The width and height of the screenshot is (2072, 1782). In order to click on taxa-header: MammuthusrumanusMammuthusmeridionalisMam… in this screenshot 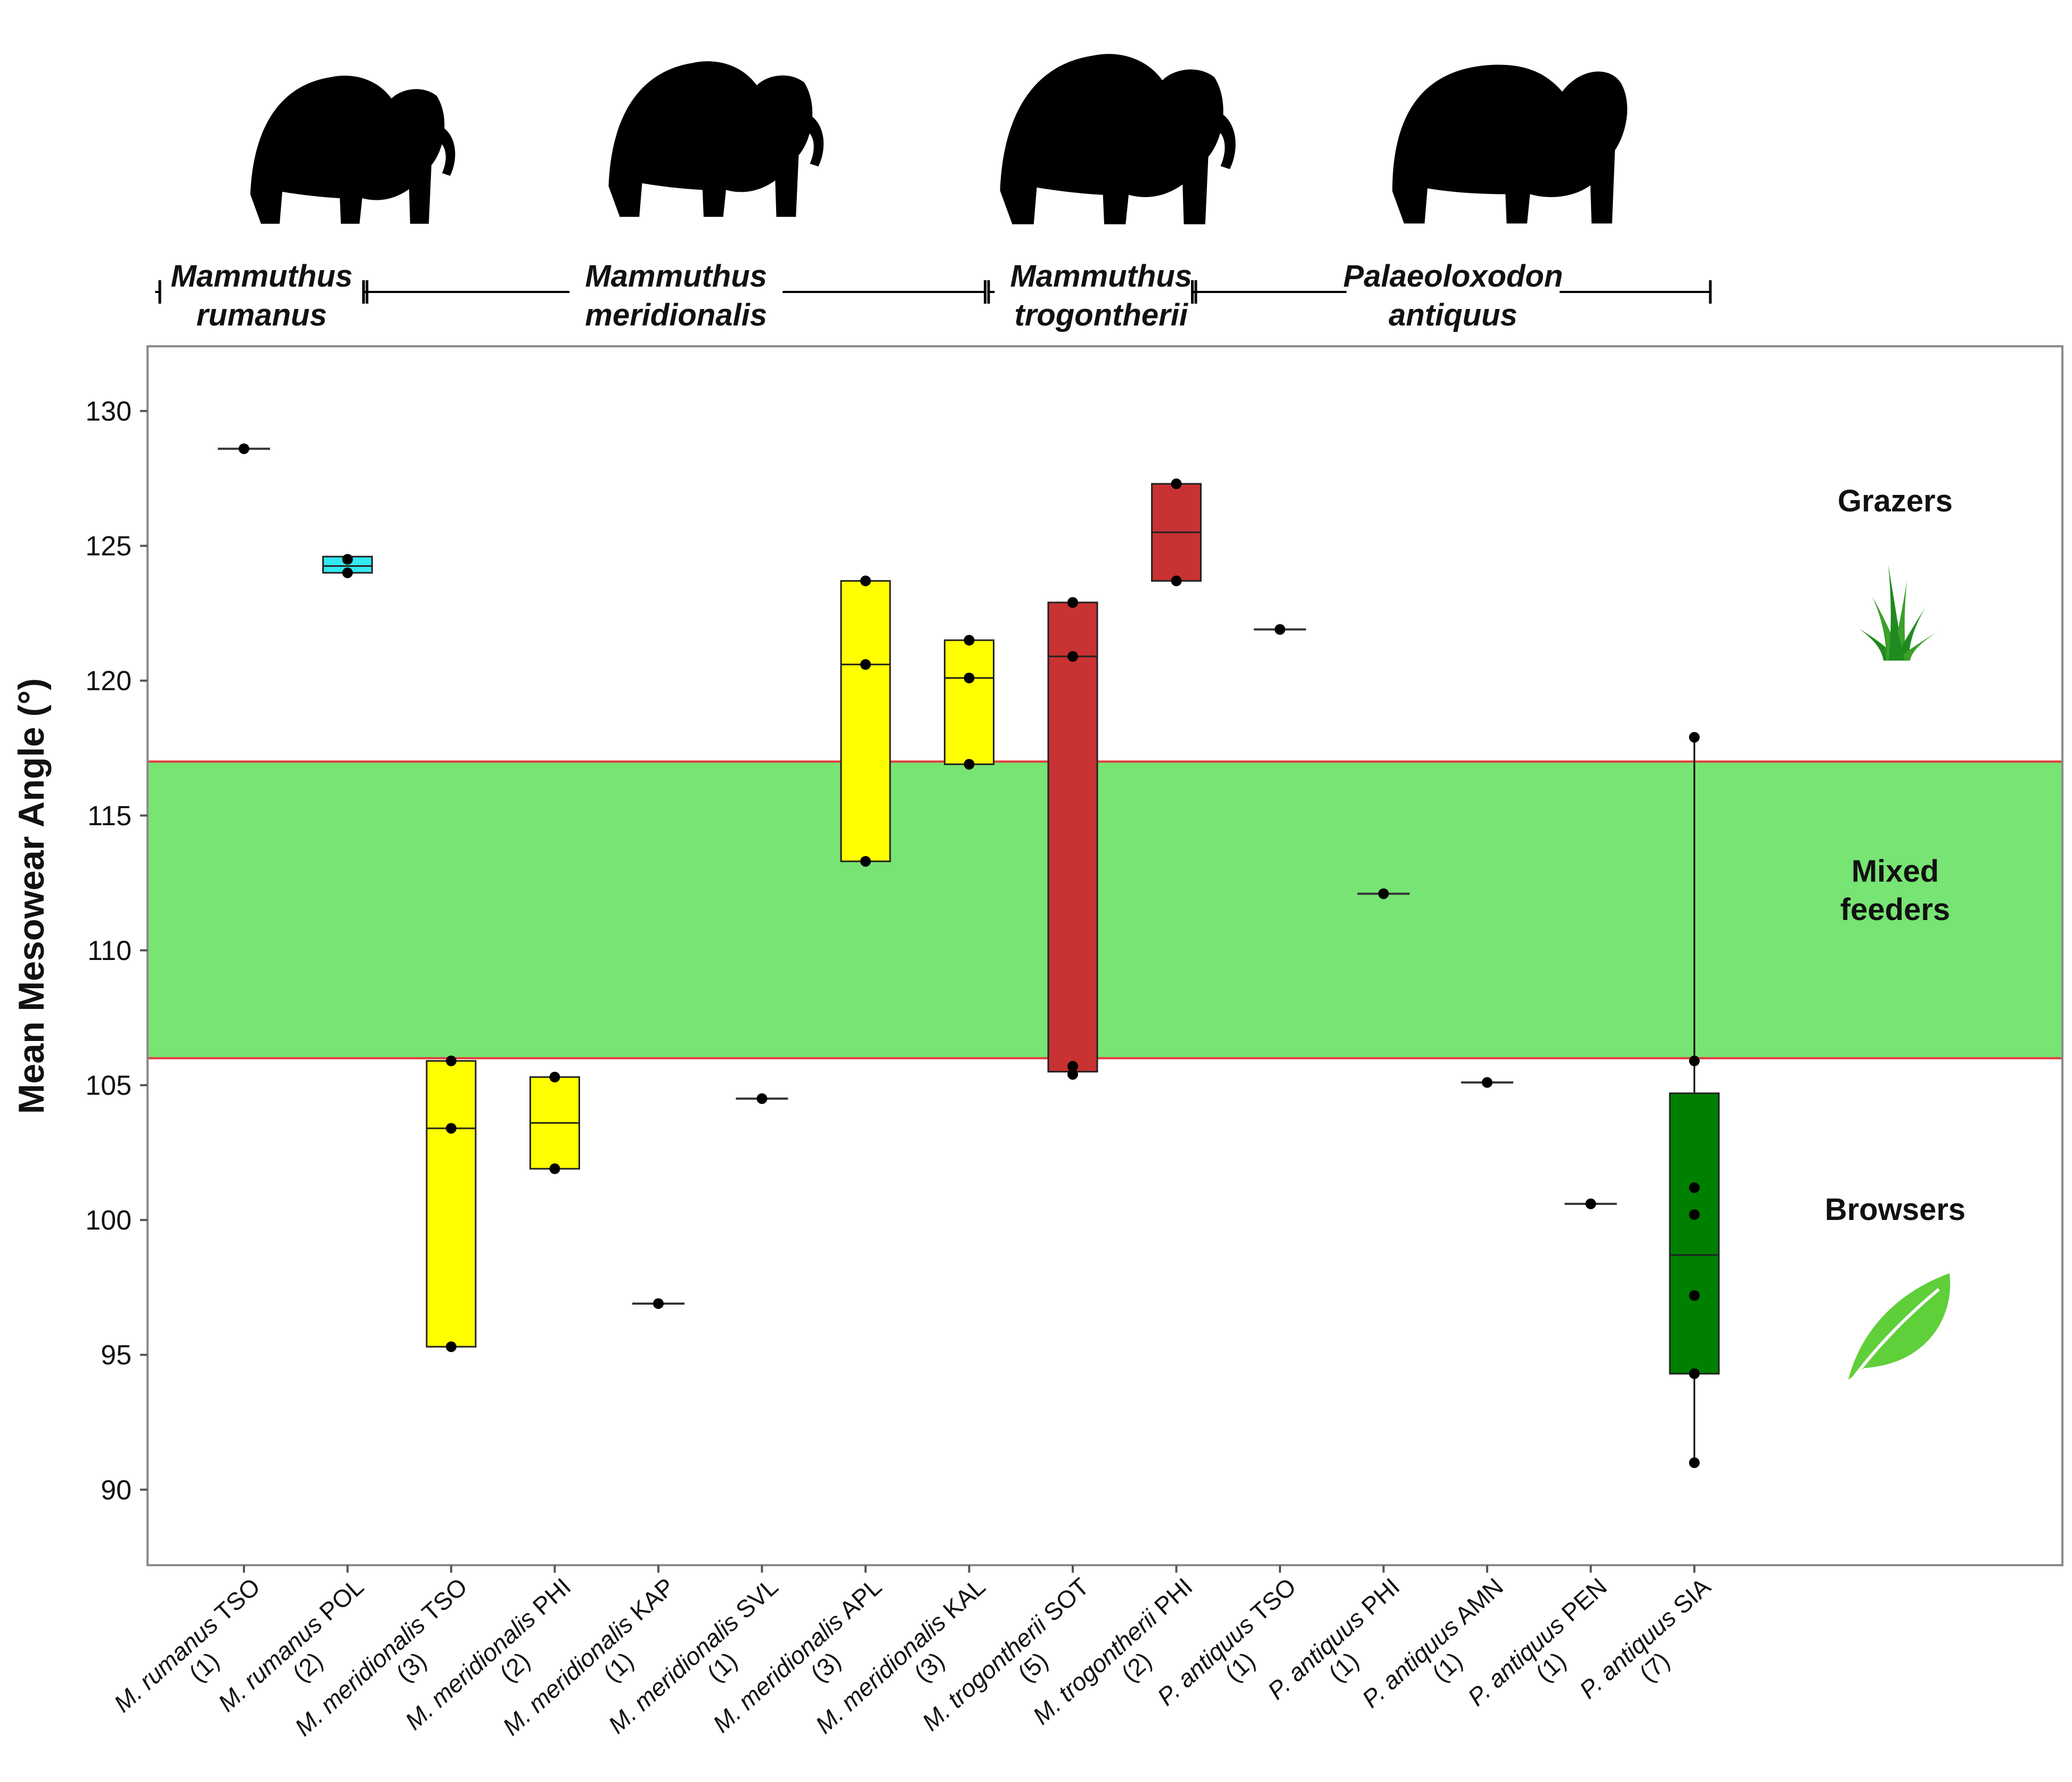, I will do `click(933, 295)`.